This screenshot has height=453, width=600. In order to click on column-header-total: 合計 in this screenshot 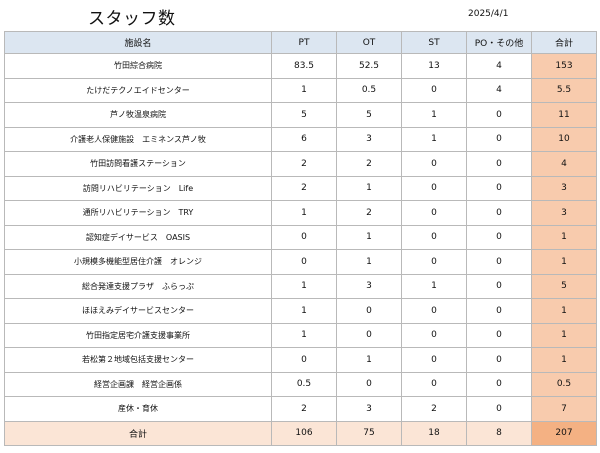, I will do `click(564, 42)`.